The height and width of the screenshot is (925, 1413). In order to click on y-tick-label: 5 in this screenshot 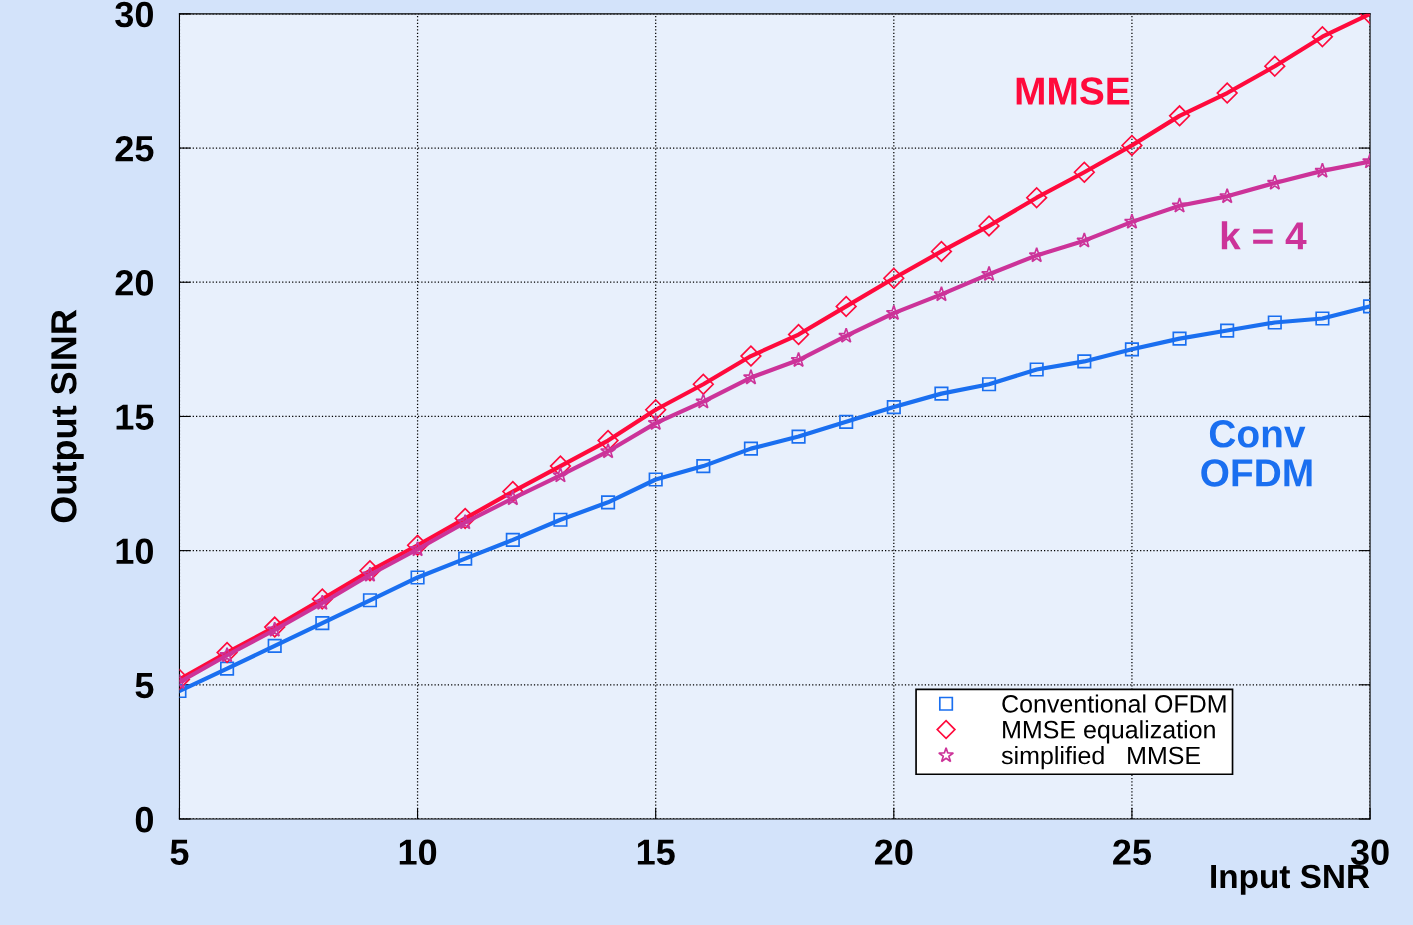, I will do `click(144, 686)`.